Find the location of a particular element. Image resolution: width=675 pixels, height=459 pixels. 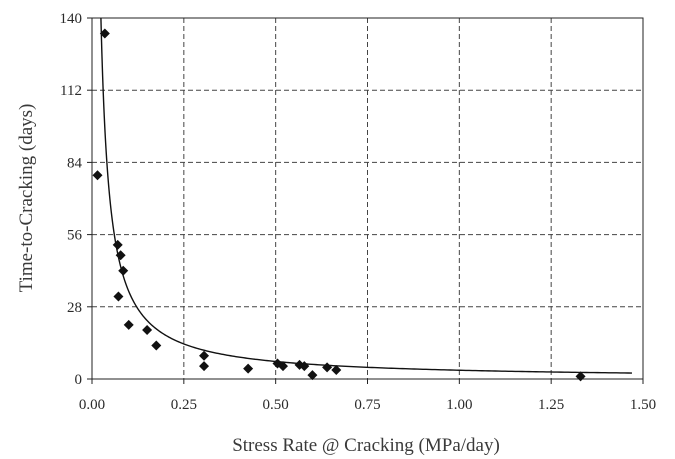

x-tick-label: 1.50 is located at coordinates (643, 405).